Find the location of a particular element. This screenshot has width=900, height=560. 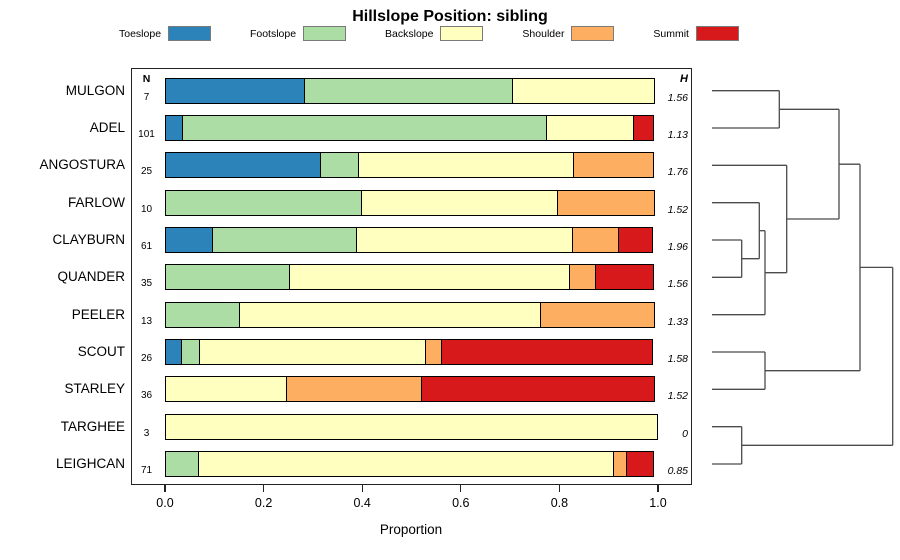

row-label: ADEL is located at coordinates (107, 128).